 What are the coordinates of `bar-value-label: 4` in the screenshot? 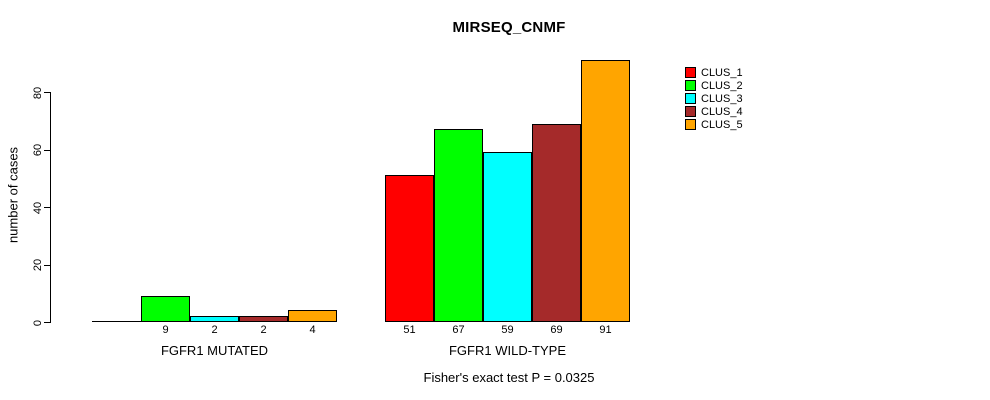 It's located at (312, 330).